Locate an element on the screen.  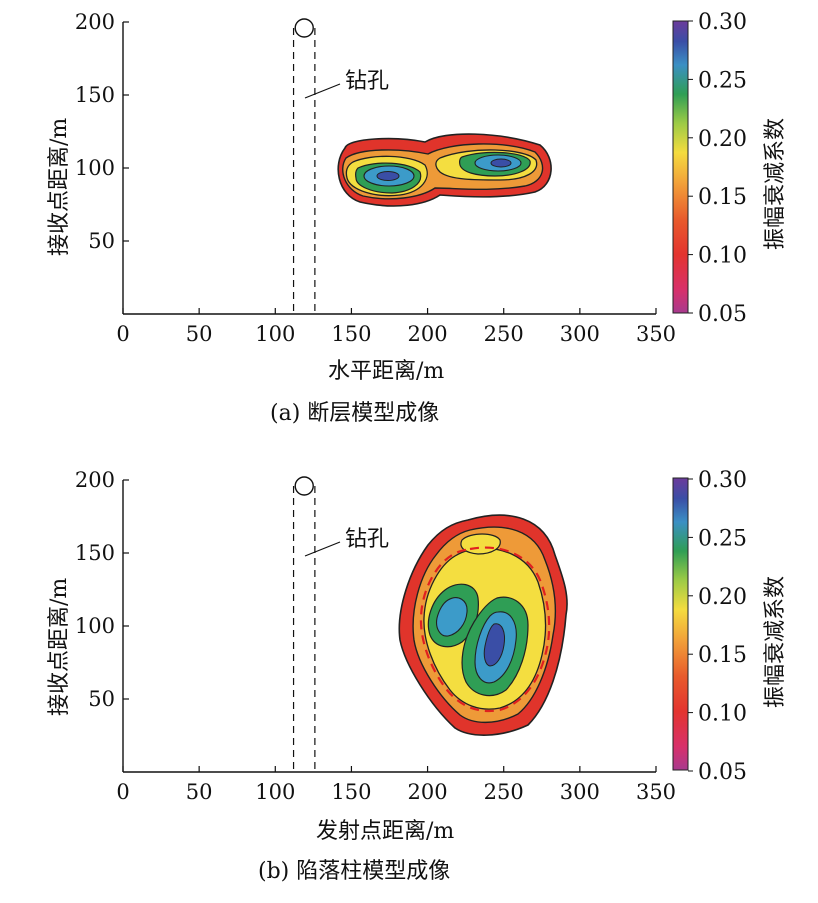
x-tick-label-b: 350 is located at coordinates (656, 792).